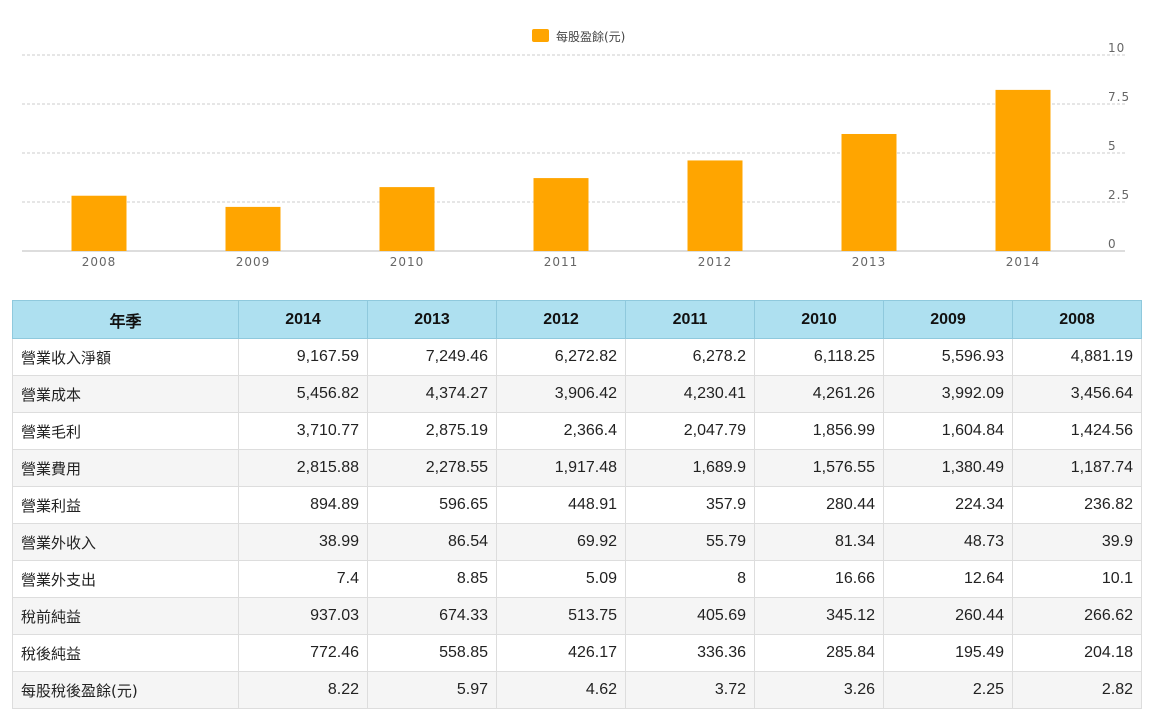  Describe the element at coordinates (690, 542) in the screenshot. I see `table-cell: 55.79` at that location.